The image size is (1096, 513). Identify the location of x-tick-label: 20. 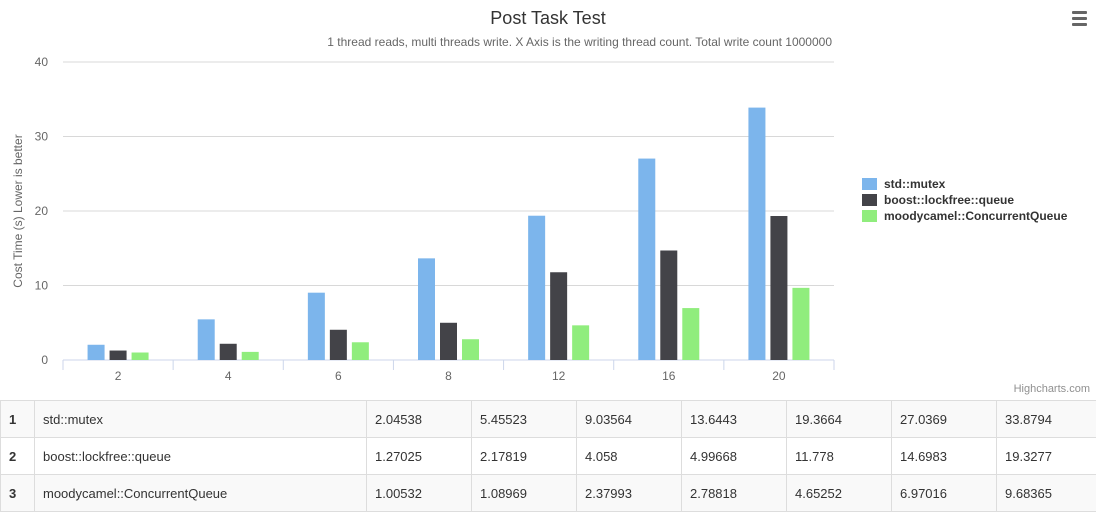
(779, 376).